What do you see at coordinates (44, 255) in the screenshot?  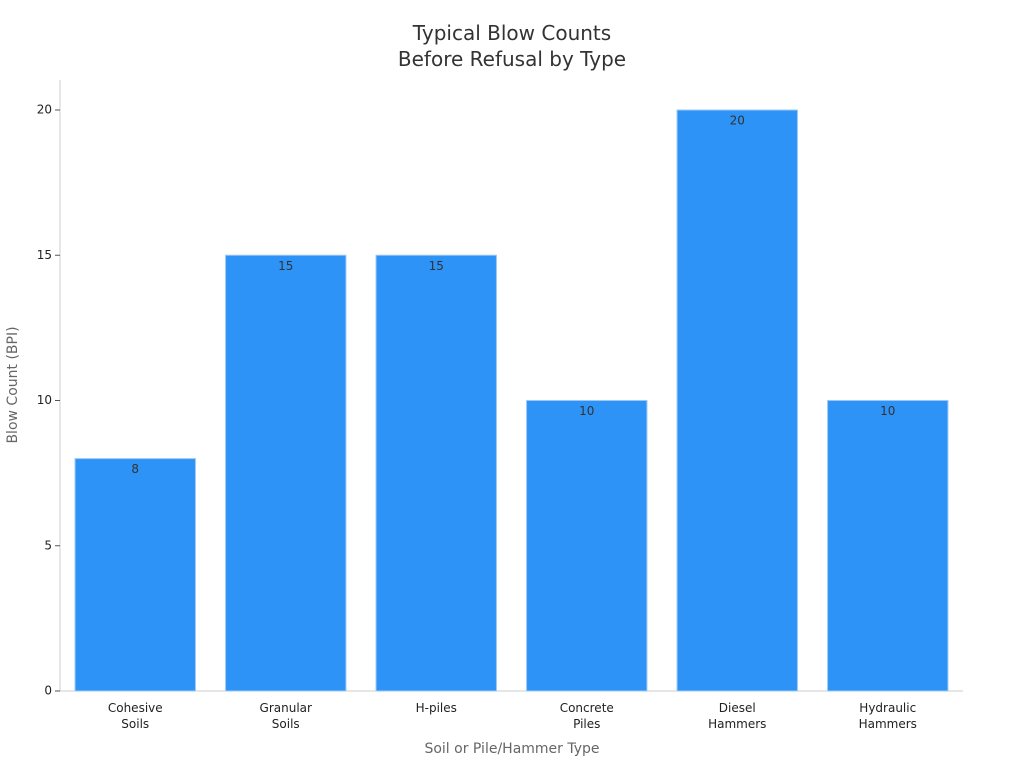 I see `y-tick-label: 15` at bounding box center [44, 255].